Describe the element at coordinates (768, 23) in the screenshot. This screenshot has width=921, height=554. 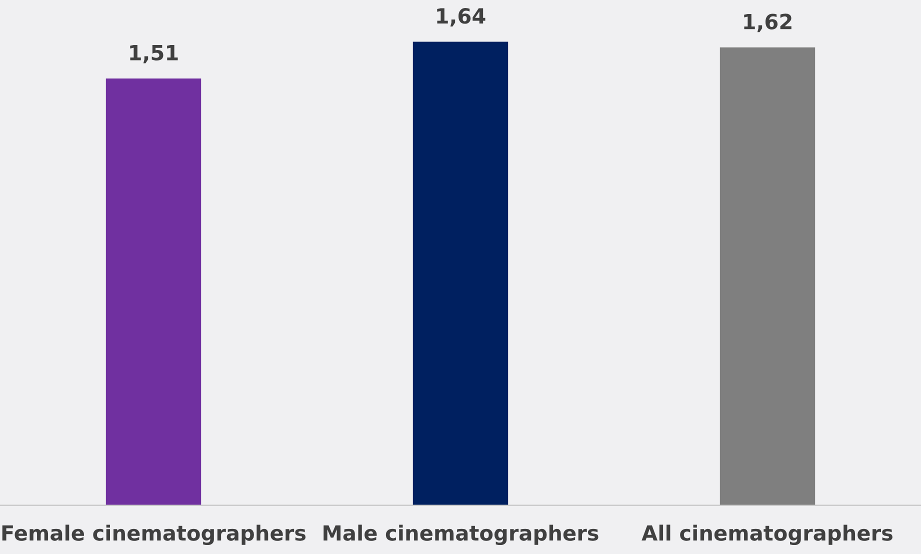
I see `data-label: 1,62` at that location.